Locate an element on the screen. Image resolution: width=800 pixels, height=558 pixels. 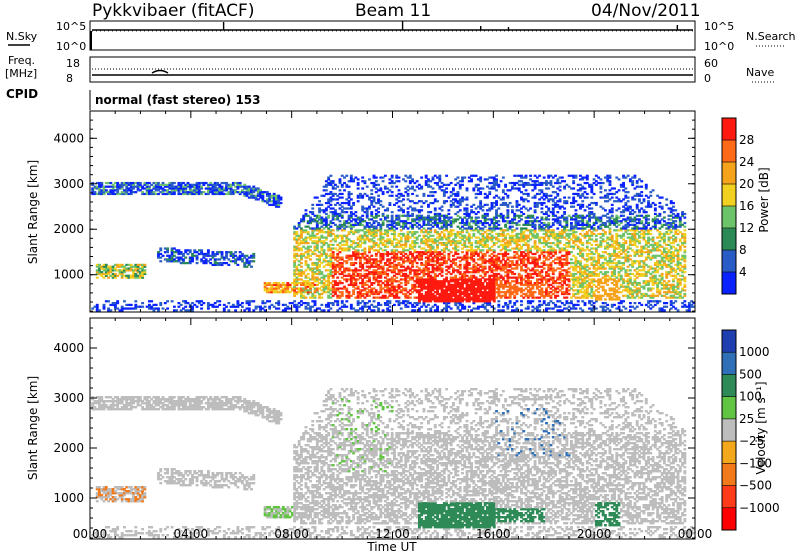
freq-label: Freq. is located at coordinates (21, 60).